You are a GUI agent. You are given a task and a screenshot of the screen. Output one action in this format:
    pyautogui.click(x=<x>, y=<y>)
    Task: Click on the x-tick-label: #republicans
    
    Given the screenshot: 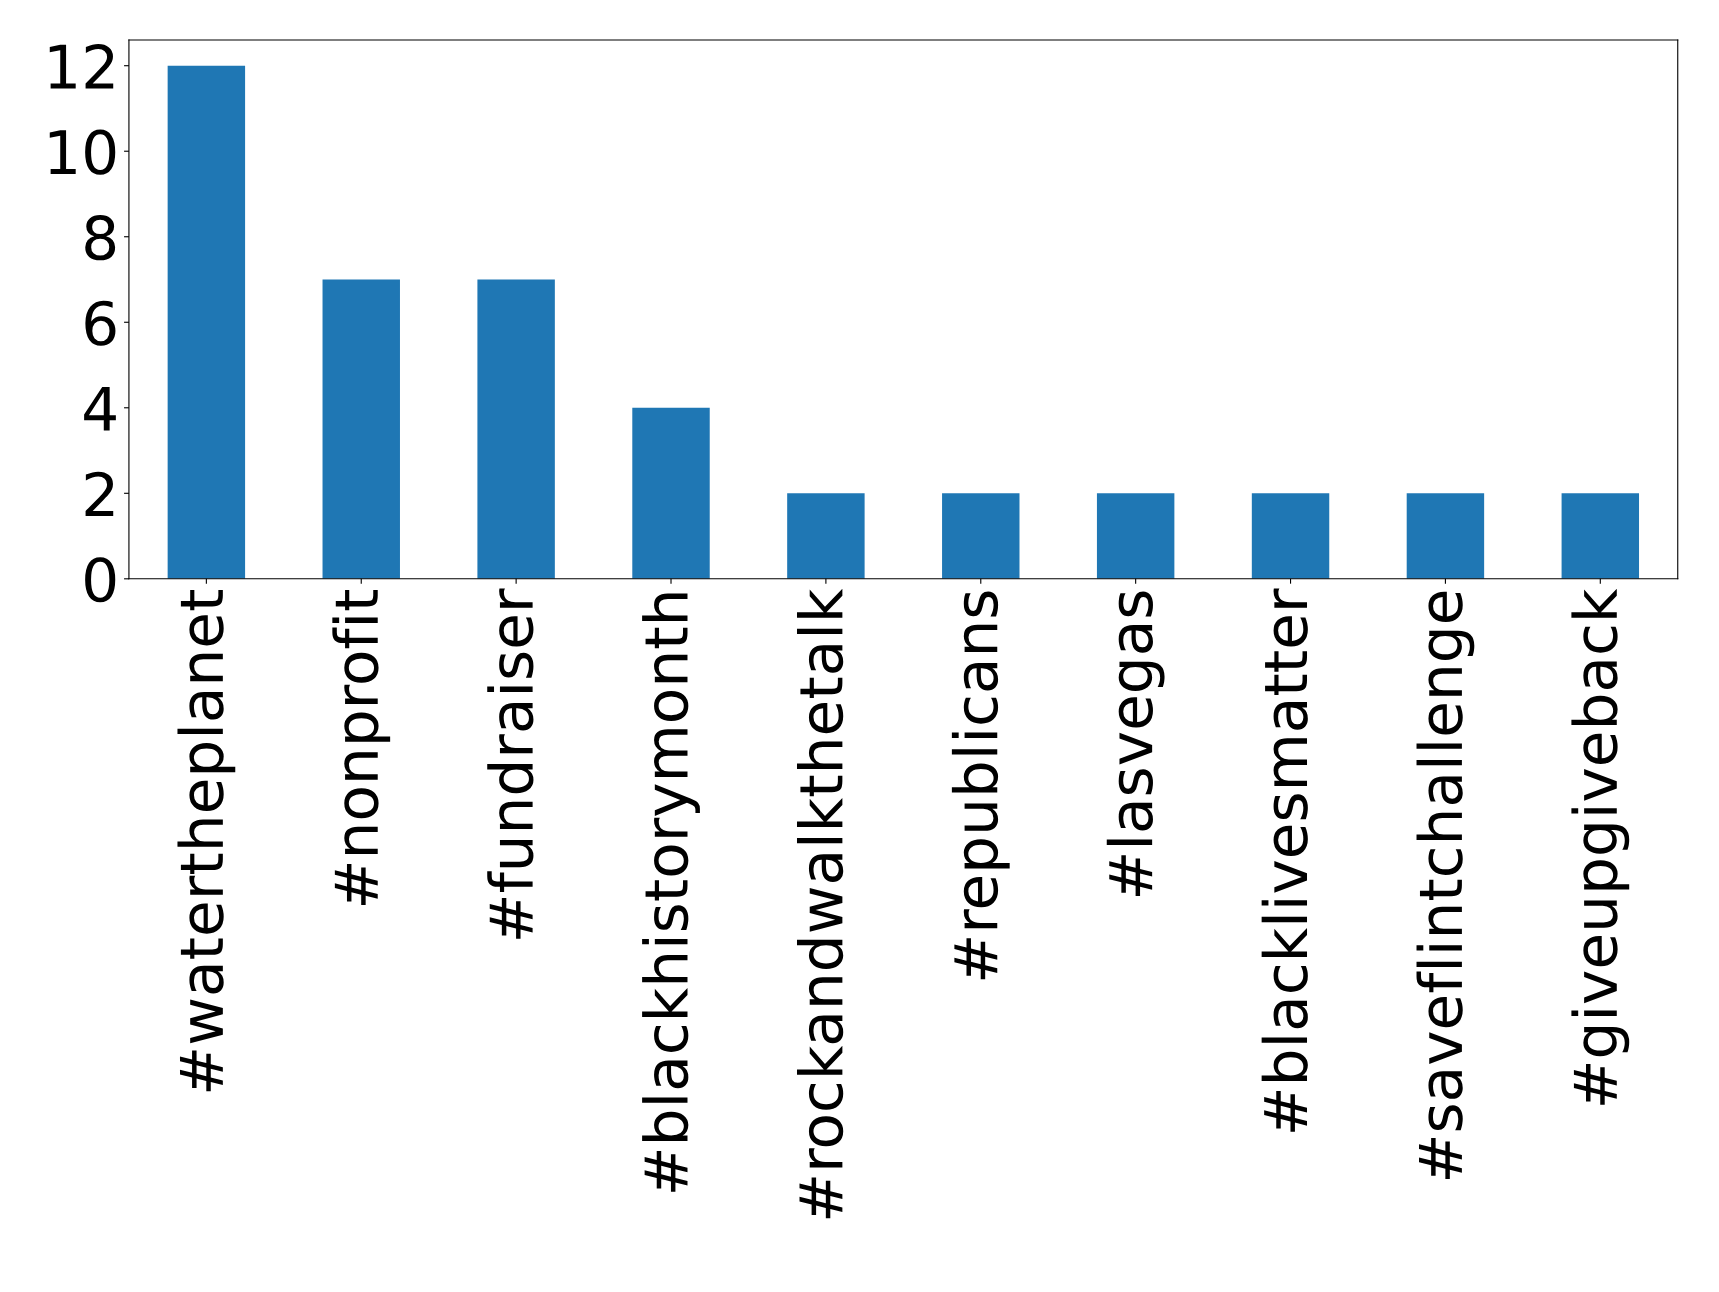 What is the action you would take?
    pyautogui.click(x=980, y=785)
    